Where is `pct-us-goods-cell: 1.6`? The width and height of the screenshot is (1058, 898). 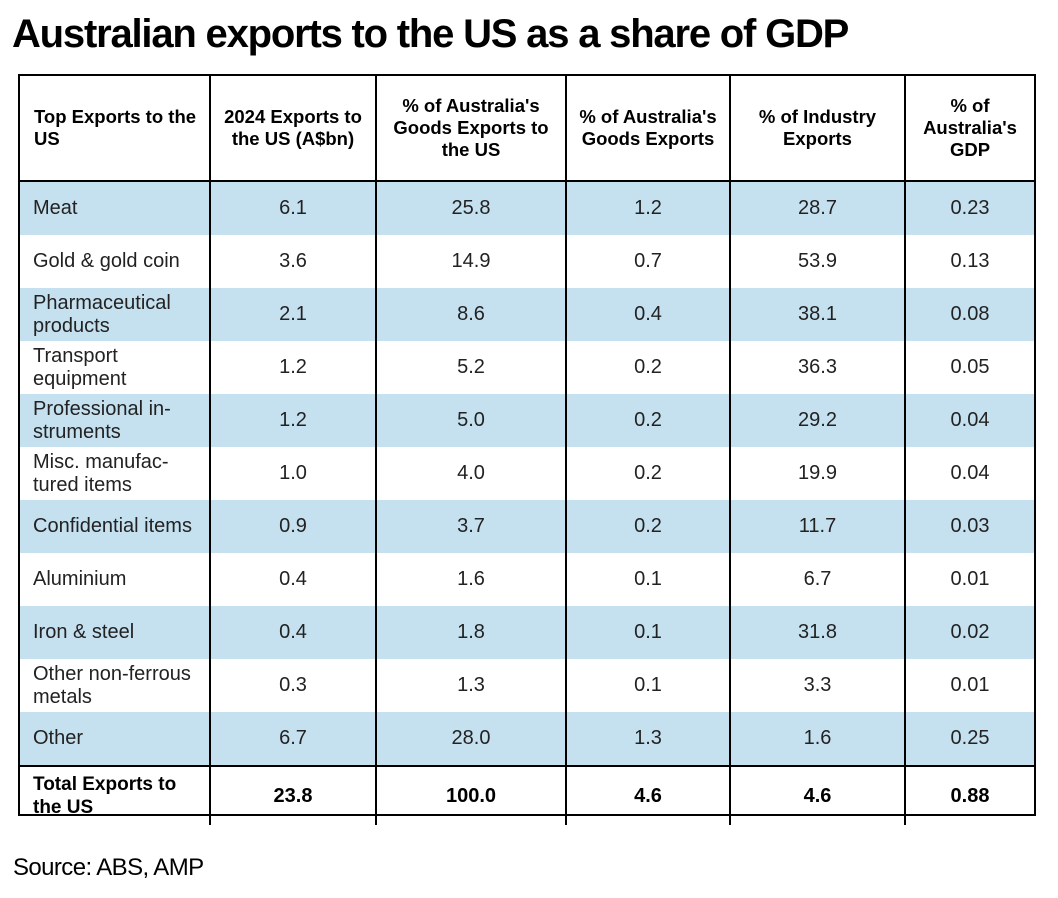
pct-us-goods-cell: 1.6 is located at coordinates (470, 579).